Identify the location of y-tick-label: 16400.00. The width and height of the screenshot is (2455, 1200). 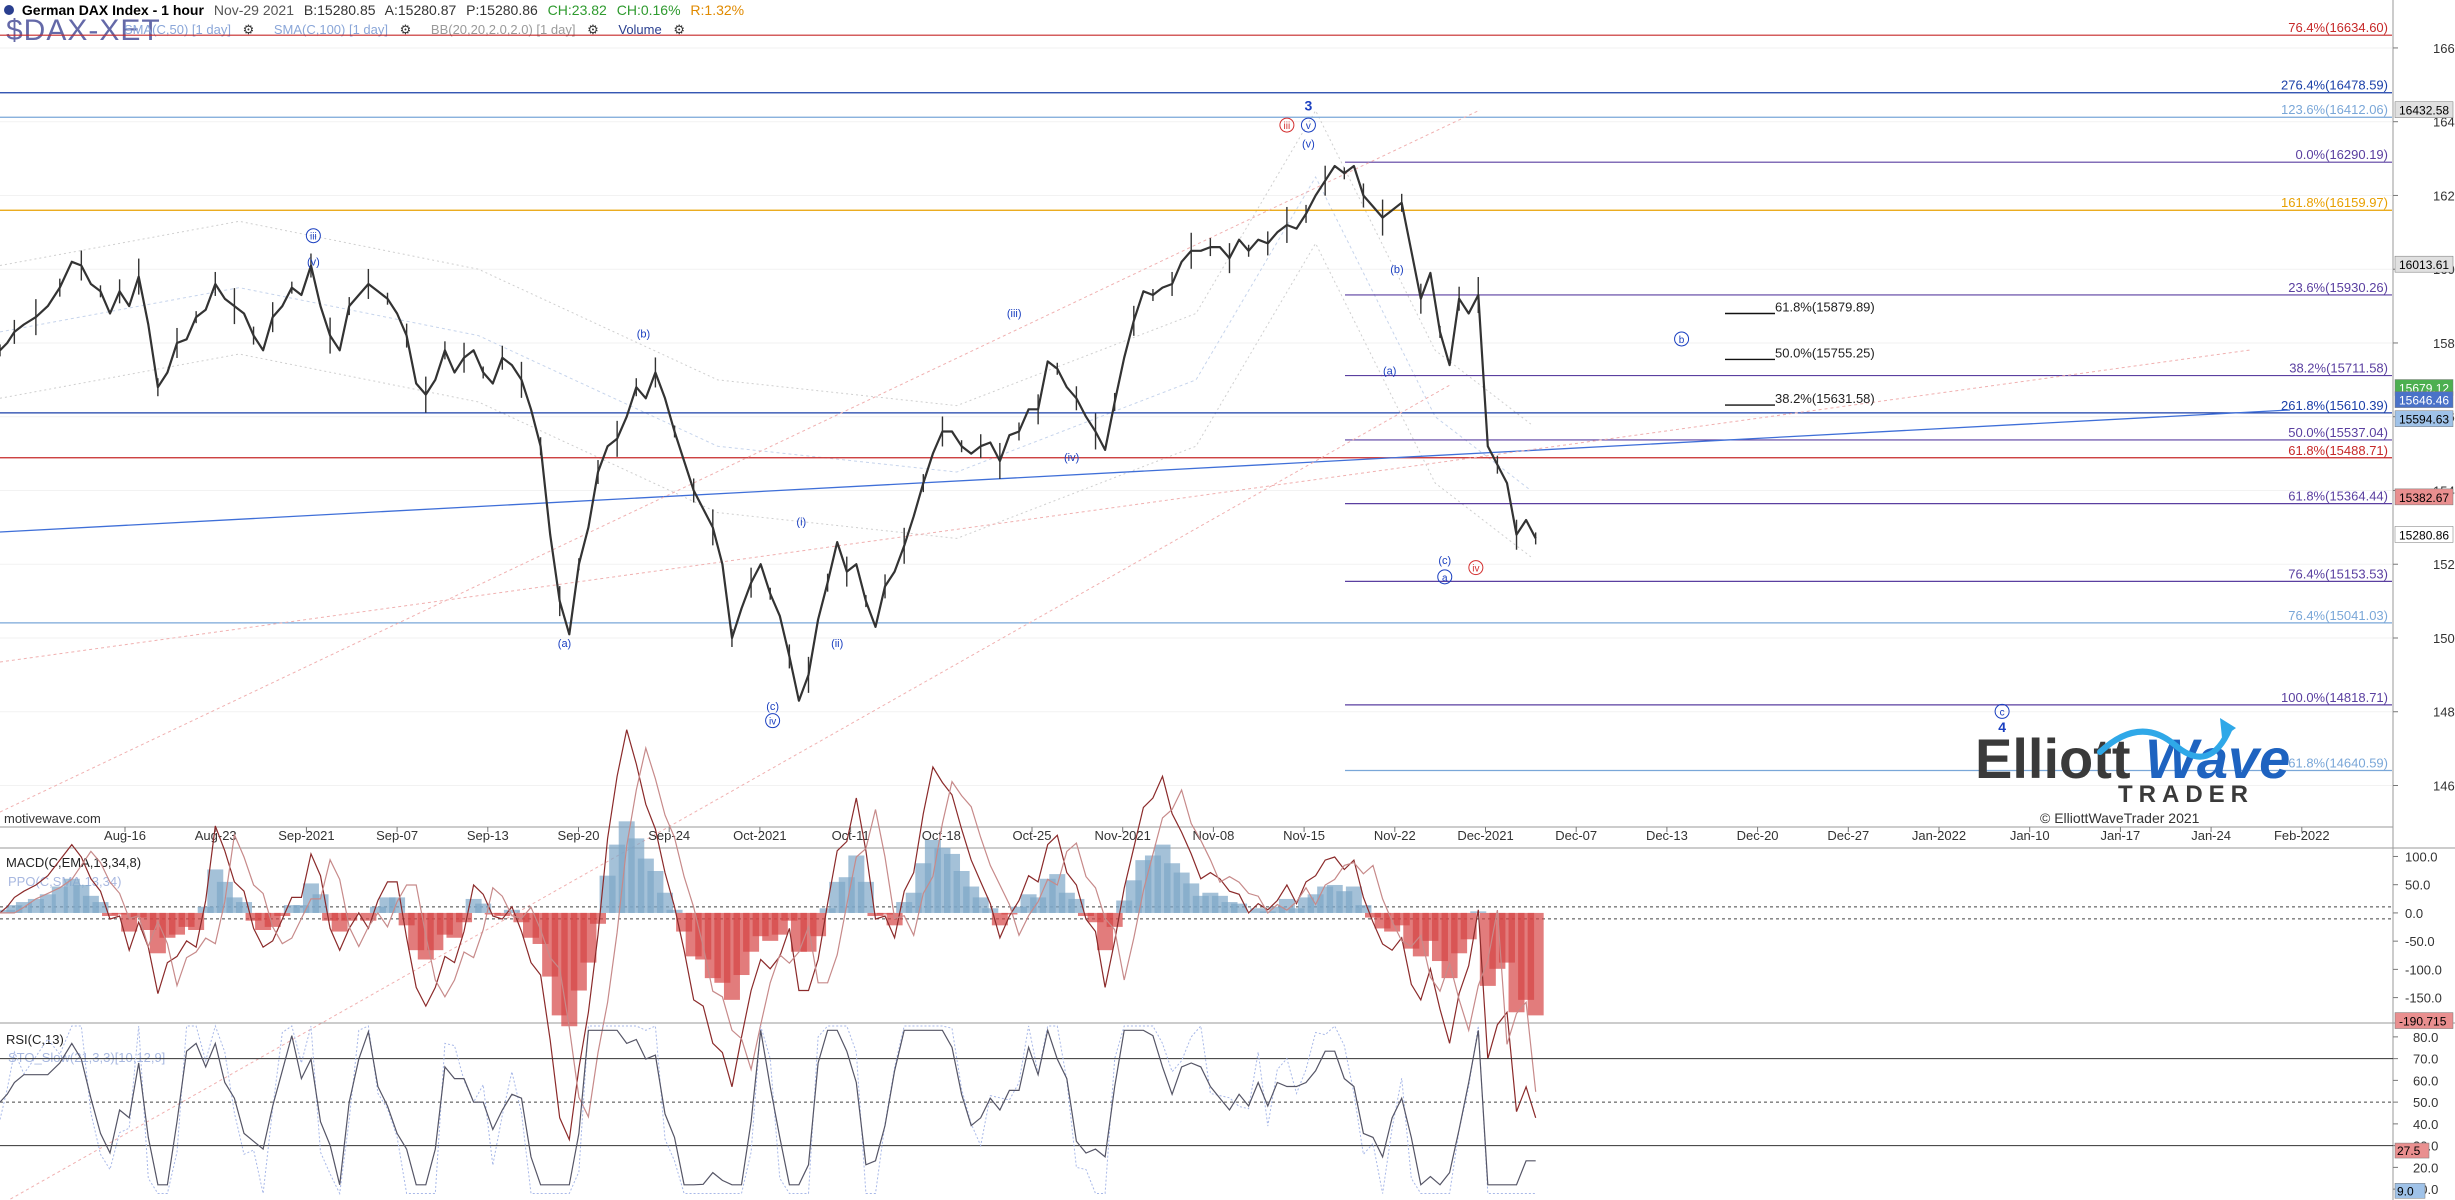
(2444, 122).